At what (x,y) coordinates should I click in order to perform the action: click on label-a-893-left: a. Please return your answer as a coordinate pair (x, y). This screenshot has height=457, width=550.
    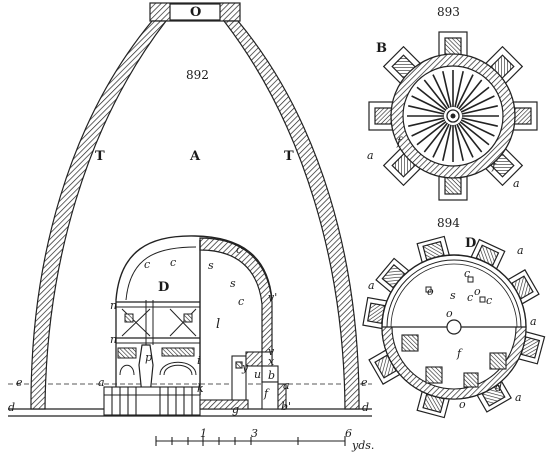
    Looking at the image, I should click on (370, 155).